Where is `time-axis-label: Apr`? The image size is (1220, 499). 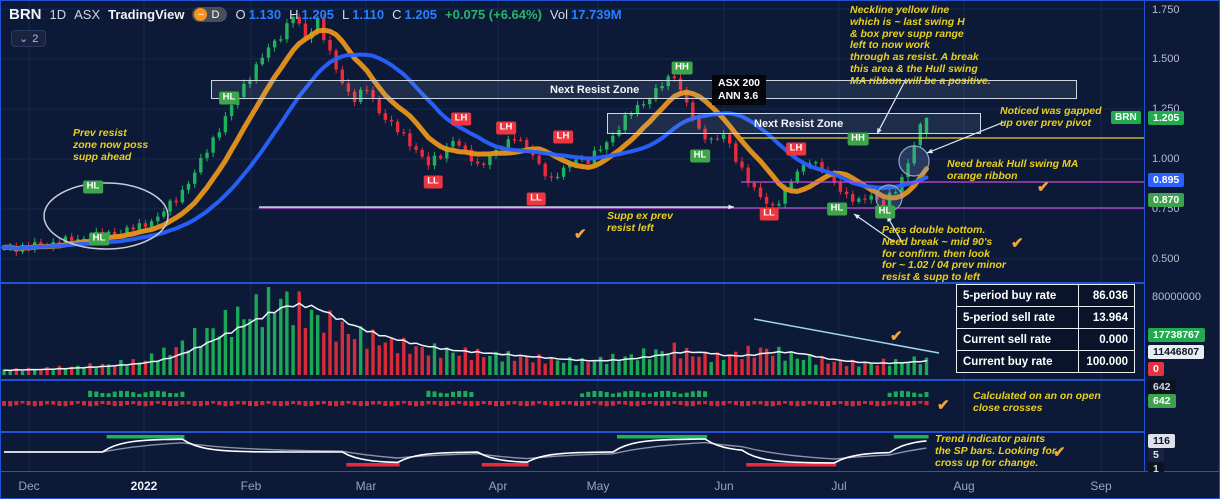 time-axis-label: Apr is located at coordinates (498, 486).